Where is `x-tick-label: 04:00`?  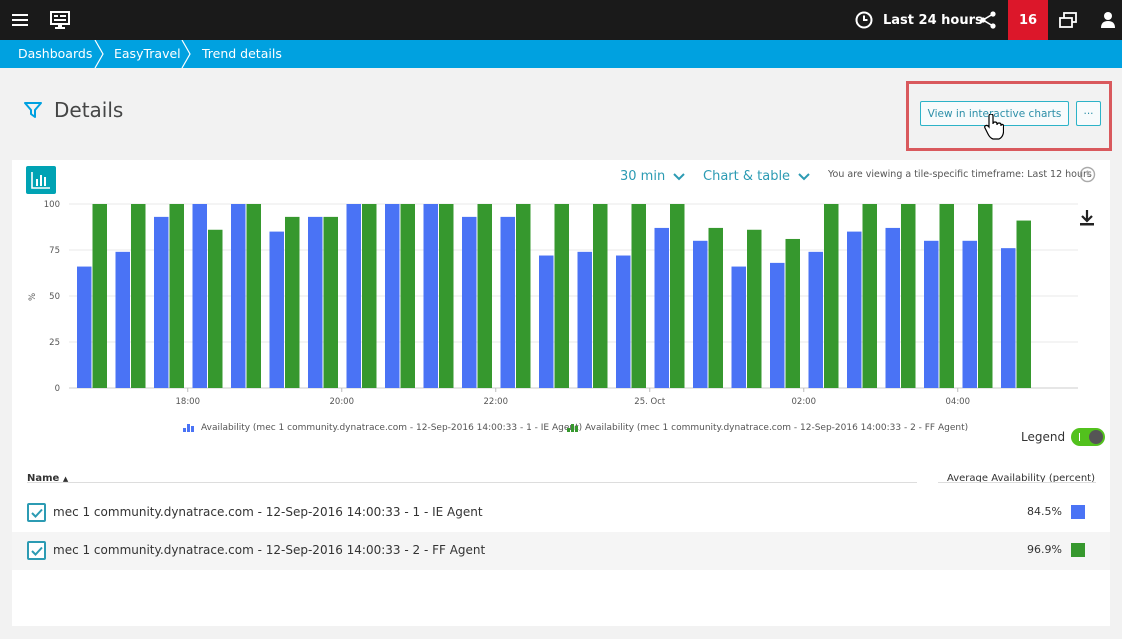
x-tick-label: 04:00 is located at coordinates (958, 402).